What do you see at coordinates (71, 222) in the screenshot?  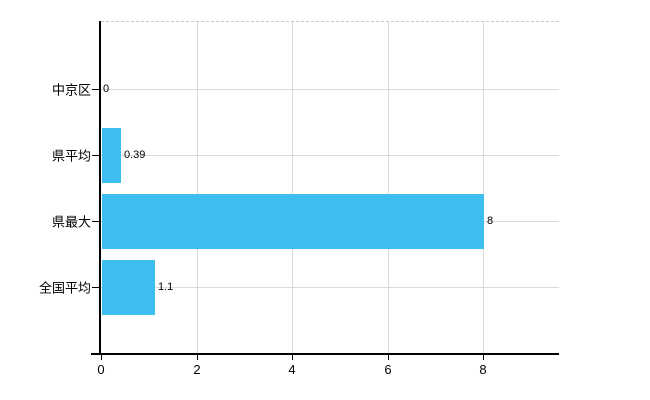 I see `category-label: 県最大` at bounding box center [71, 222].